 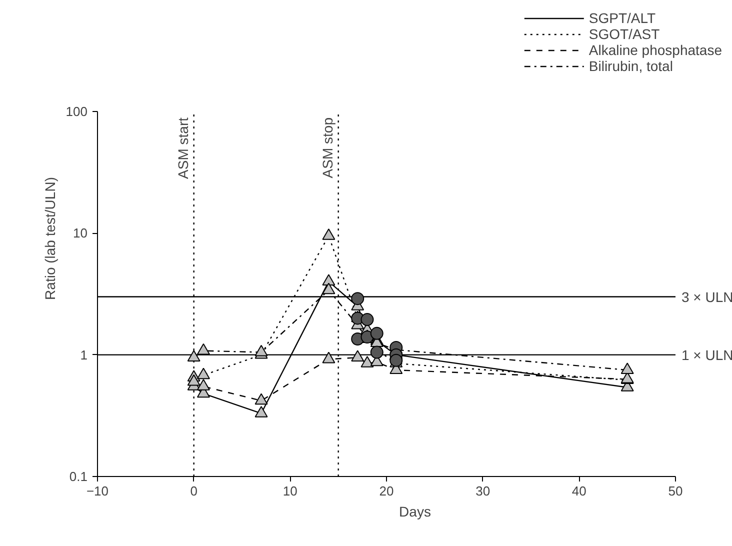 What do you see at coordinates (624, 34) in the screenshot?
I see `legend-label: SGOT/AST` at bounding box center [624, 34].